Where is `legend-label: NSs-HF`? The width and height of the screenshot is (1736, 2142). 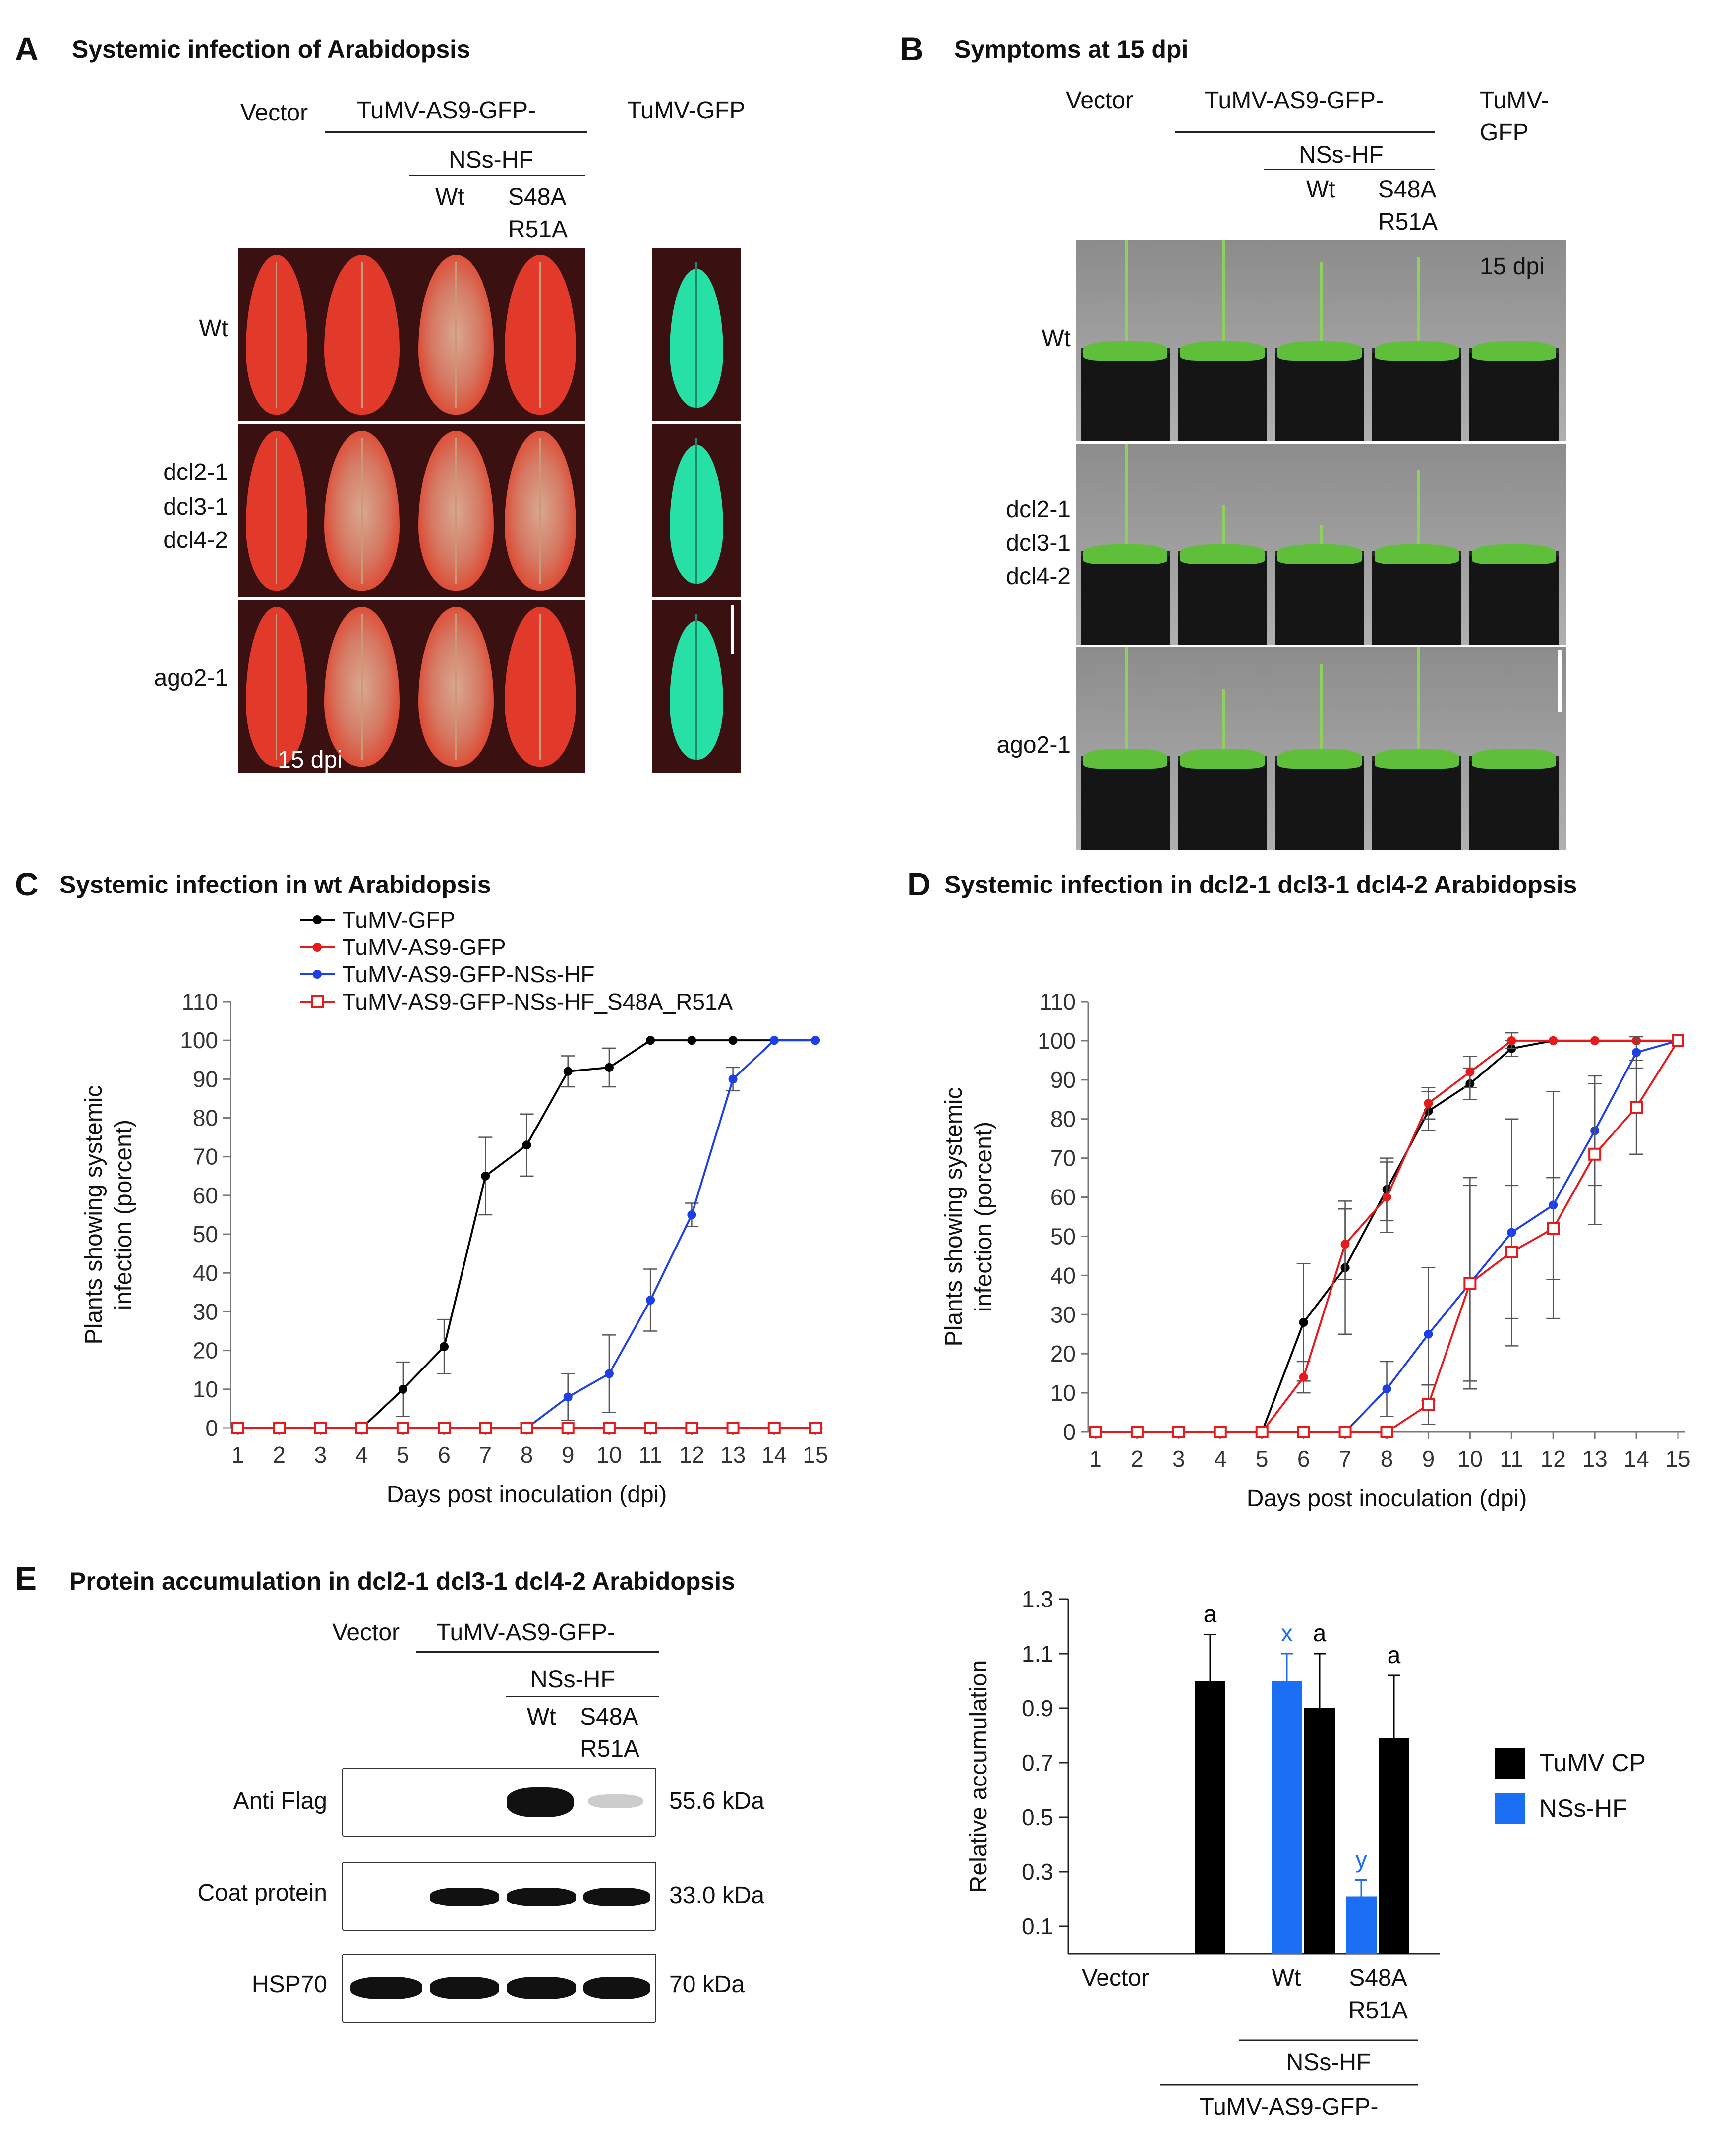
legend-label: NSs-HF is located at coordinates (1583, 1808).